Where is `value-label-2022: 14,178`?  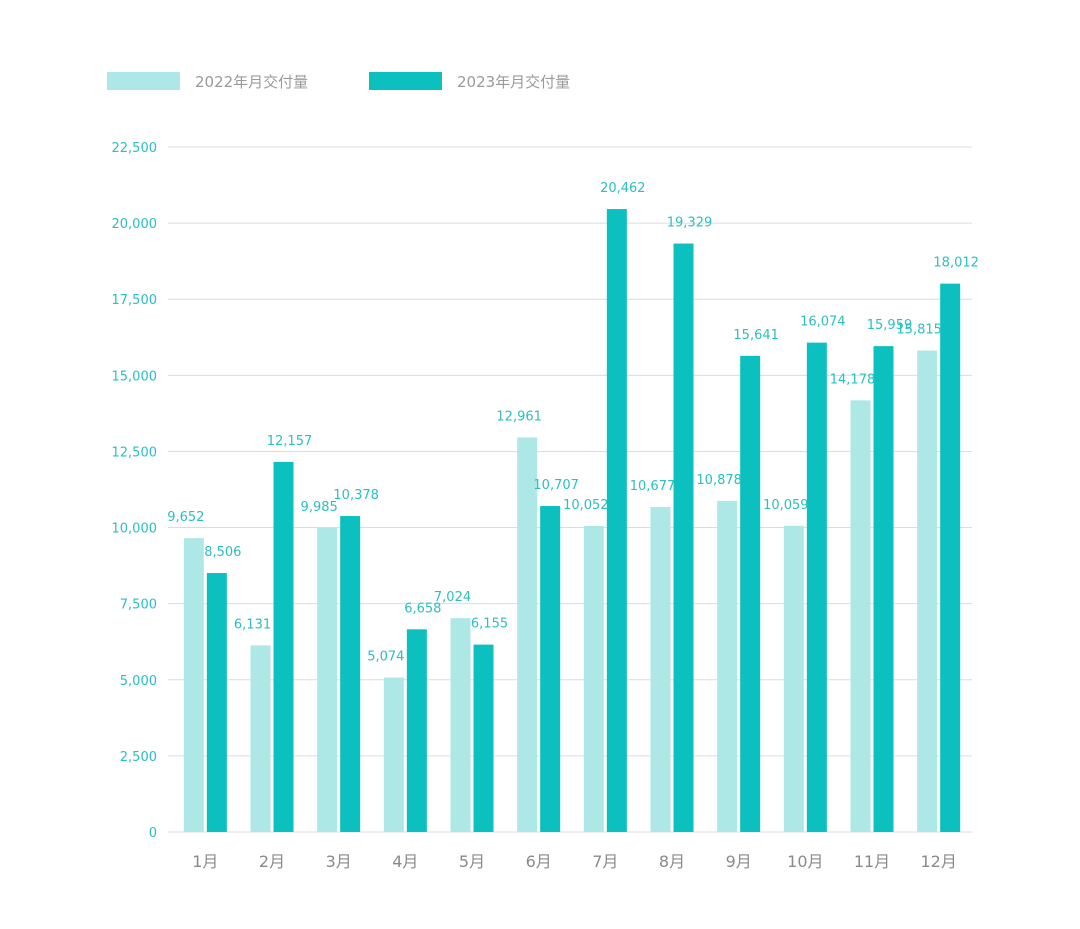 value-label-2022: 14,178 is located at coordinates (853, 379).